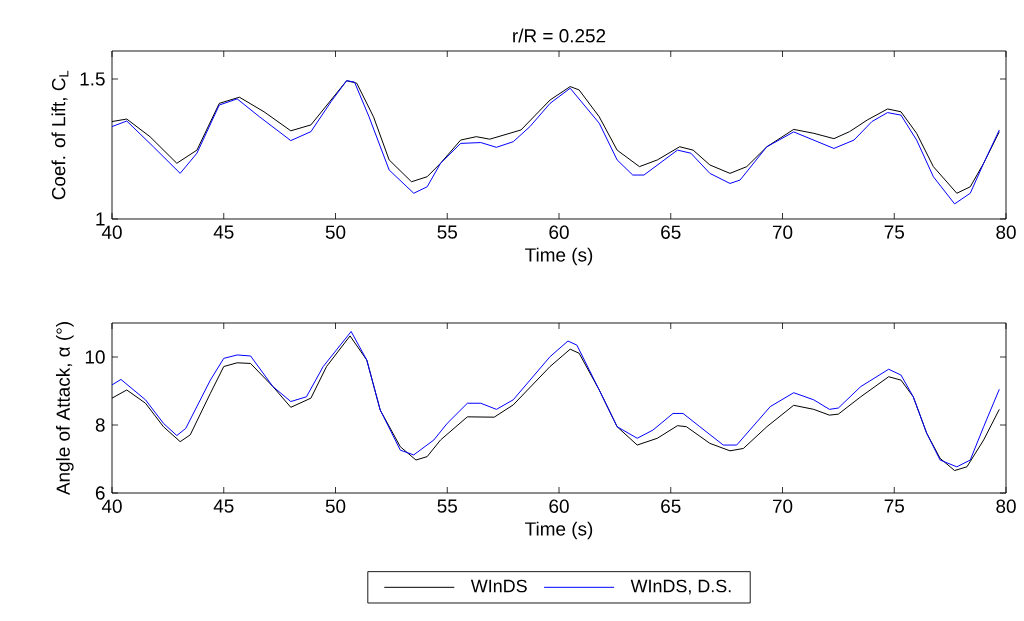 The image size is (1024, 621). I want to click on y-tick-label: 10, so click(95, 357).